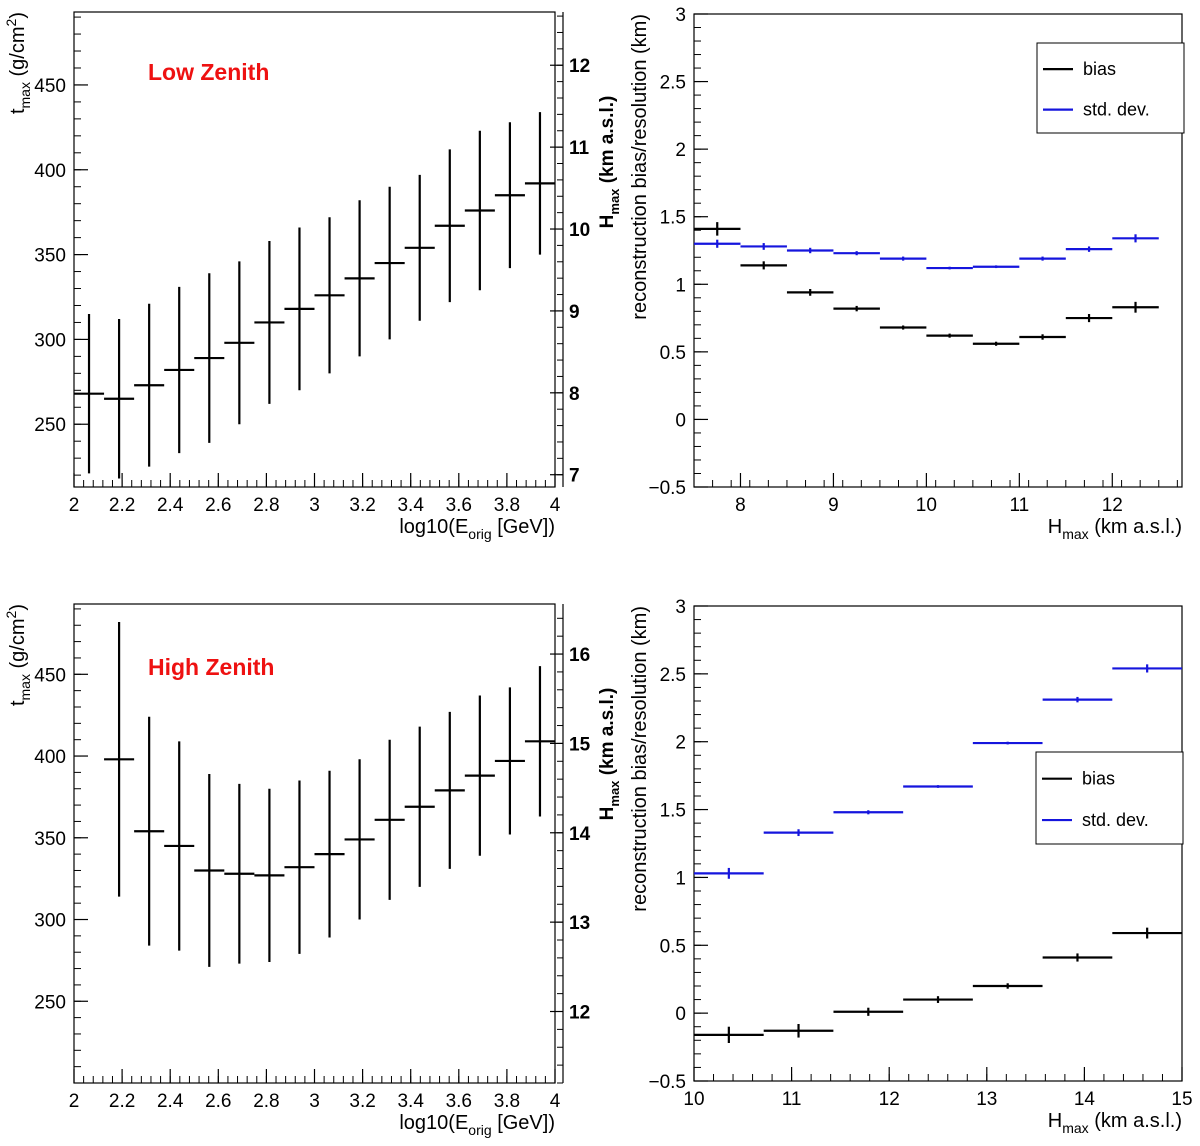  I want to click on right-tick-label: 11, so click(579, 148).